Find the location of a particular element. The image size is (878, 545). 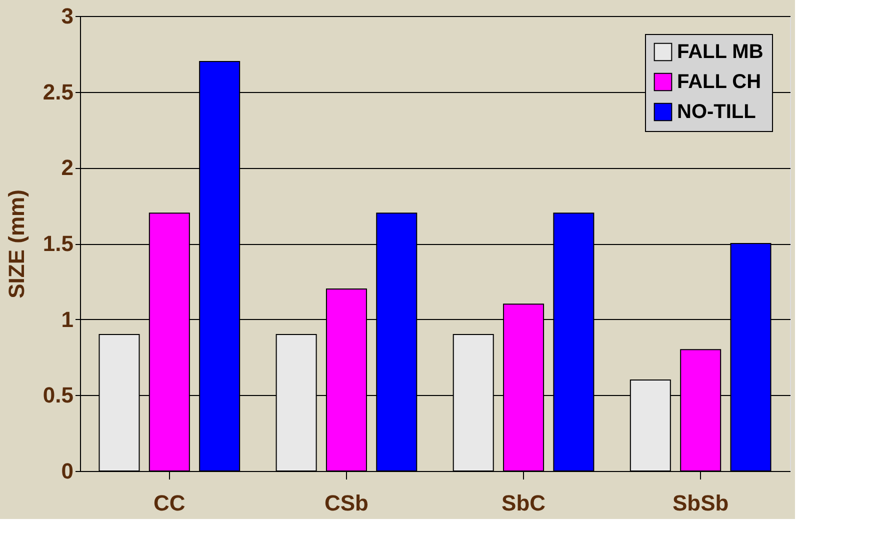

y-tick-label: 3 is located at coordinates (67, 16).